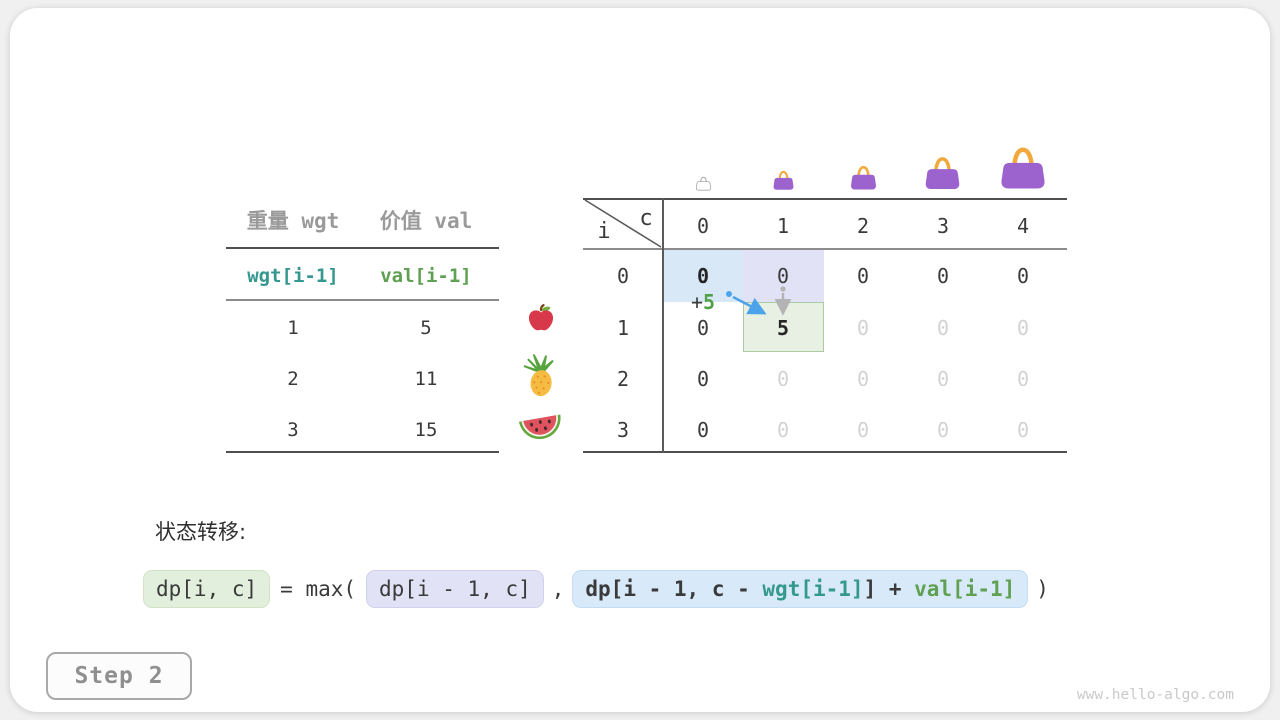  Describe the element at coordinates (943, 379) in the screenshot. I see `dp-cell-2-3: 0` at that location.